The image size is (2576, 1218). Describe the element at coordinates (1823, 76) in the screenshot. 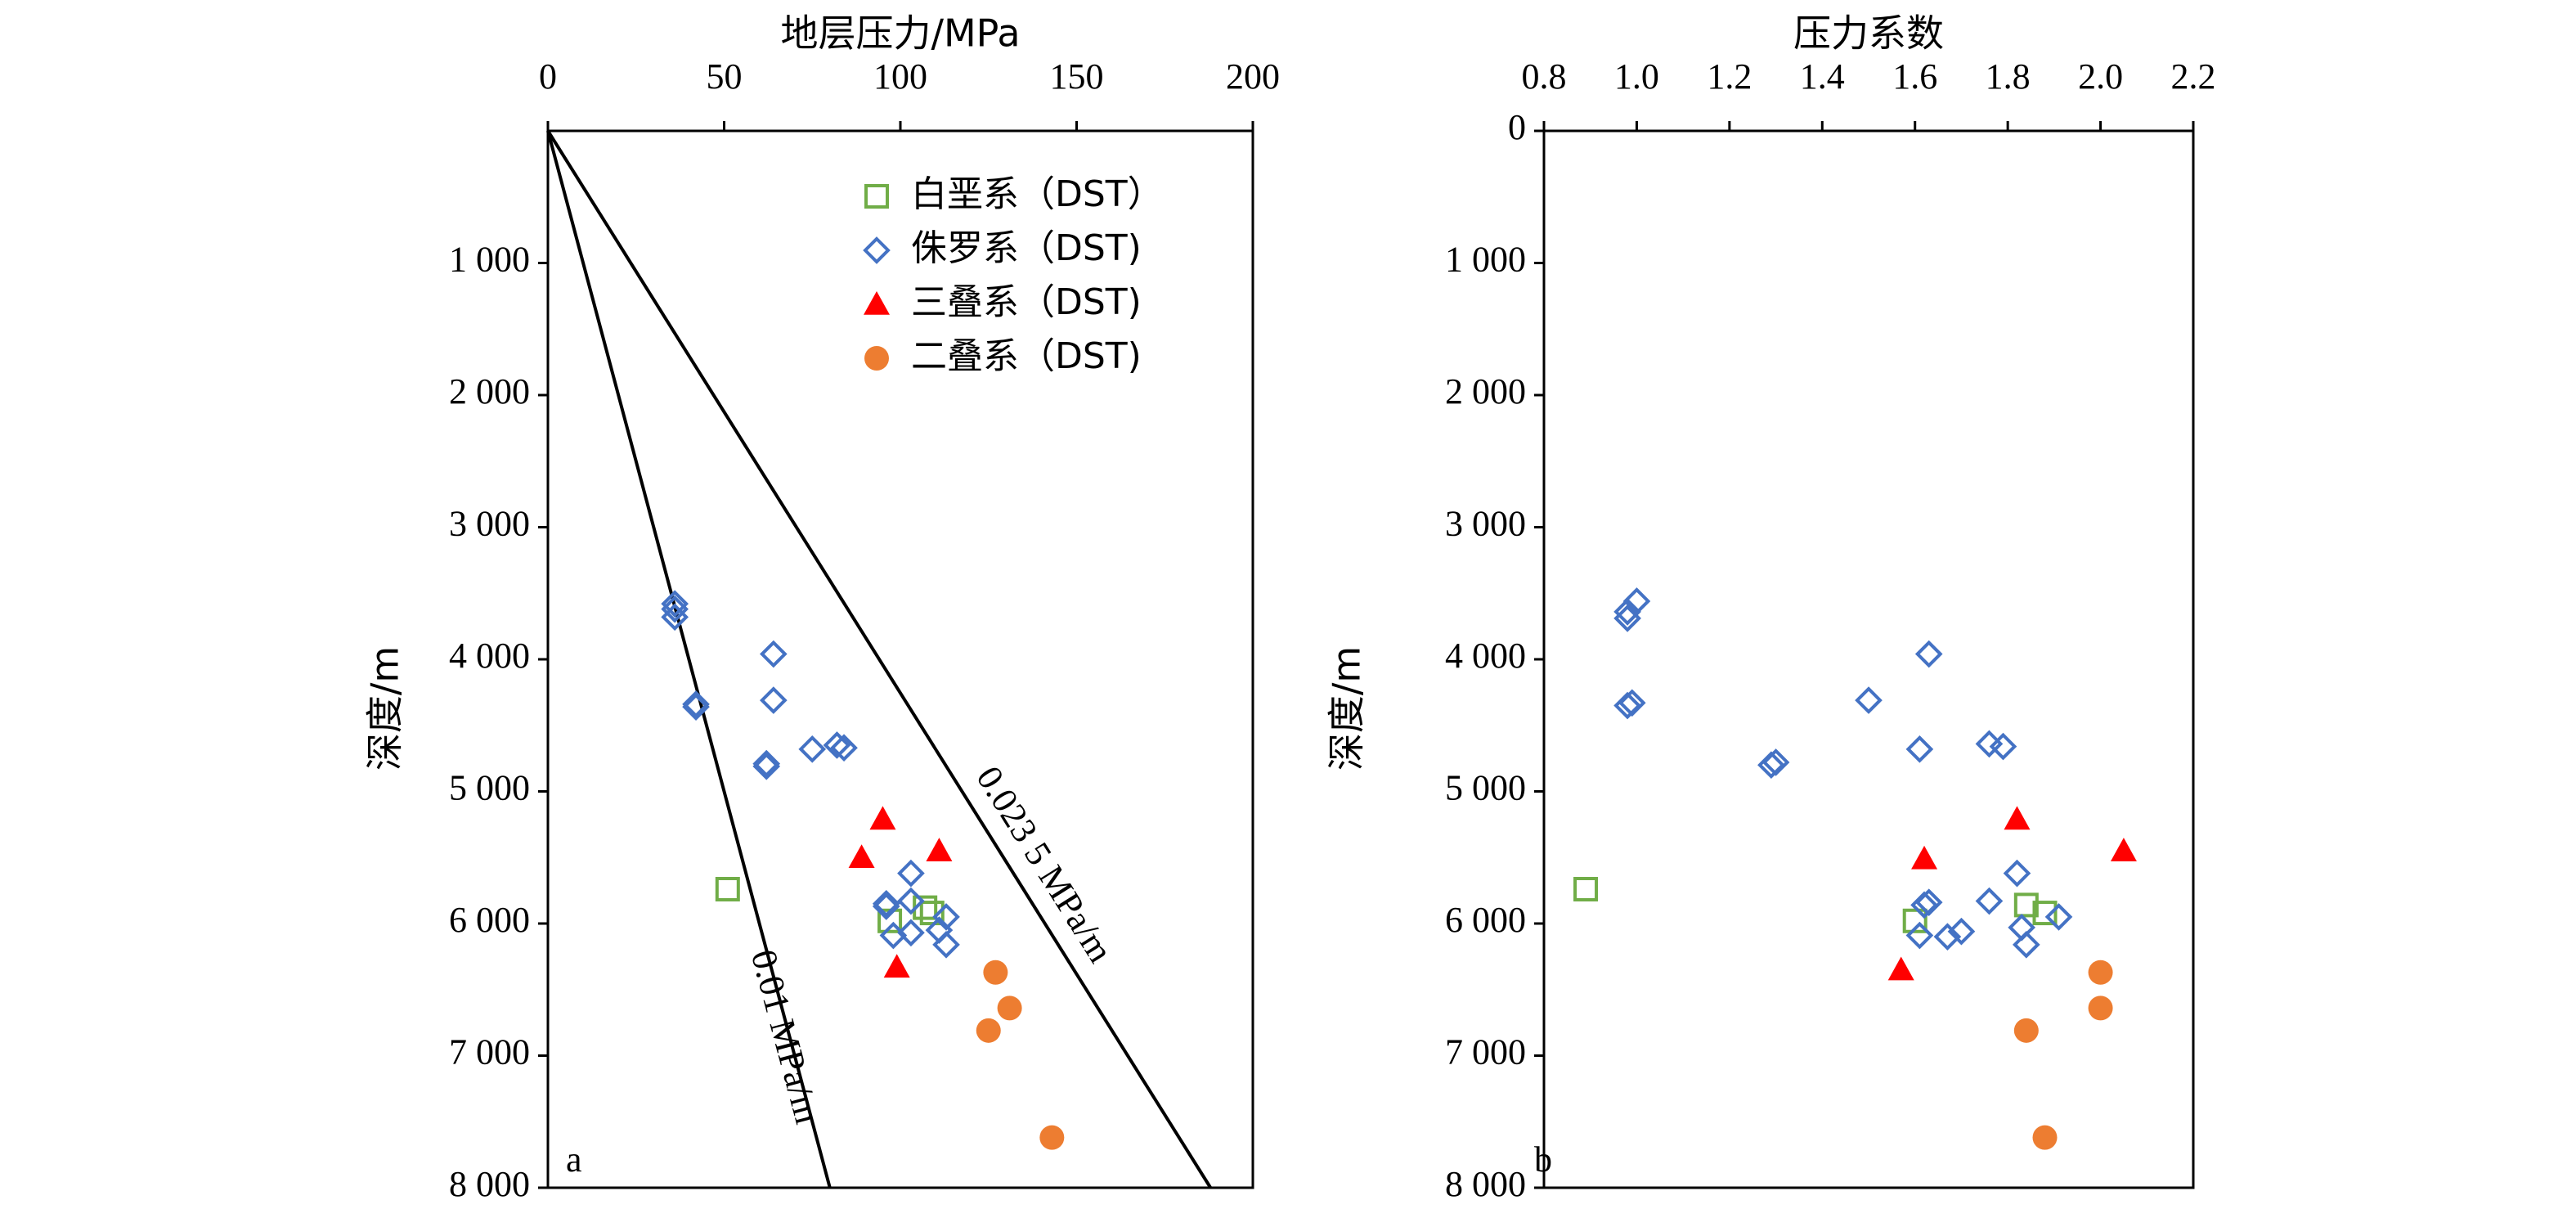

I see `x-tick-label: 1.4` at that location.